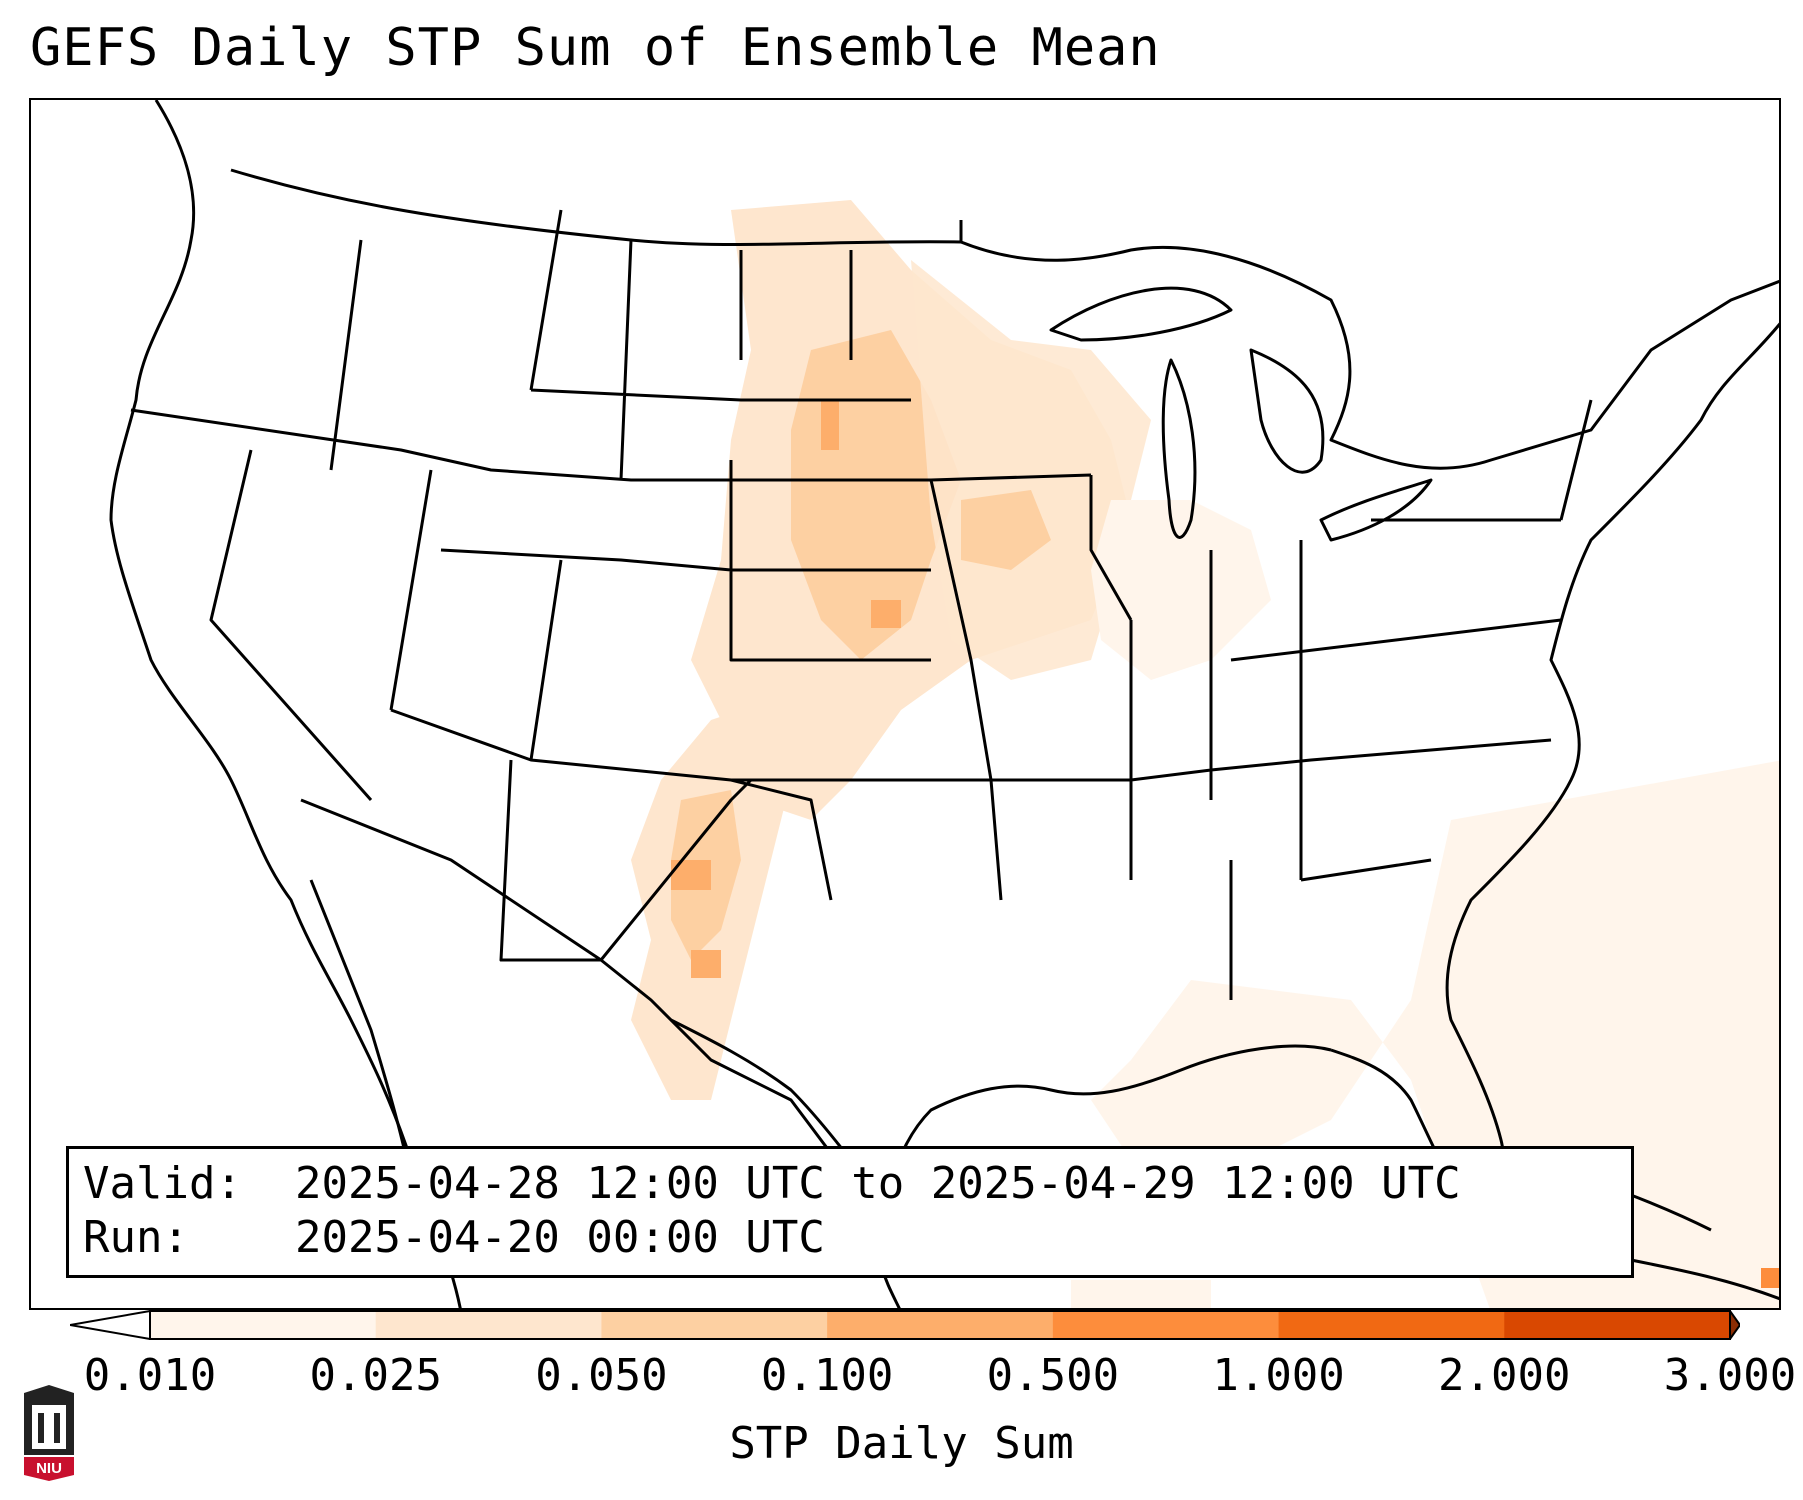 The width and height of the screenshot is (1803, 1500). What do you see at coordinates (560, 1237) in the screenshot?
I see `run-value: 2025-04-20 00:00 UTC` at bounding box center [560, 1237].